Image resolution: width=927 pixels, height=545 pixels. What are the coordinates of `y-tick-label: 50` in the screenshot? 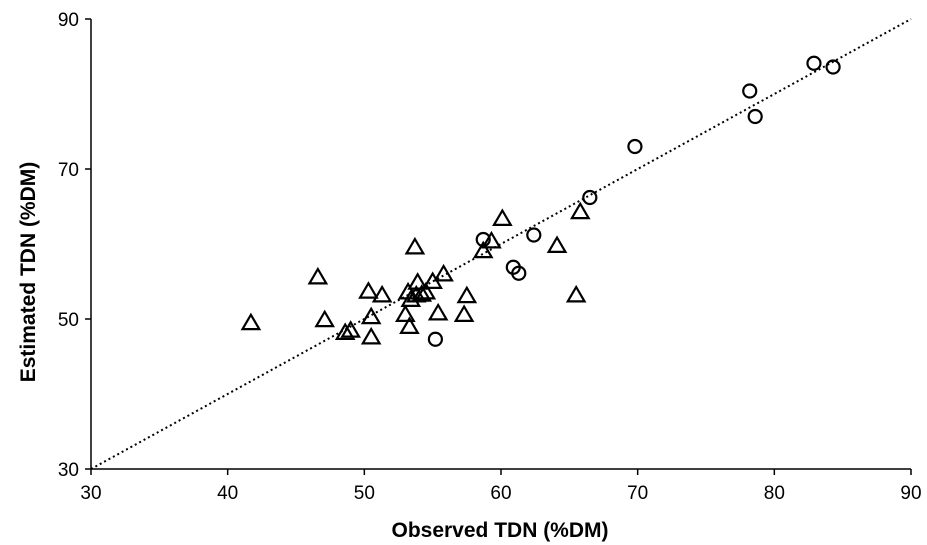 It's located at (68, 320).